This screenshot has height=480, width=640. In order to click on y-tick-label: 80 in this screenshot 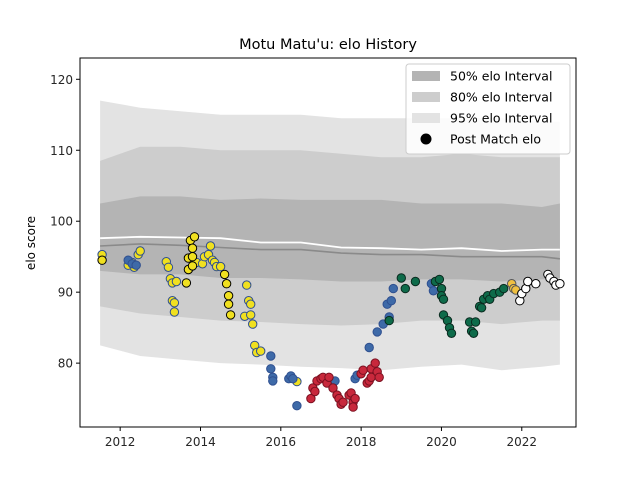, I will do `click(65, 364)`.